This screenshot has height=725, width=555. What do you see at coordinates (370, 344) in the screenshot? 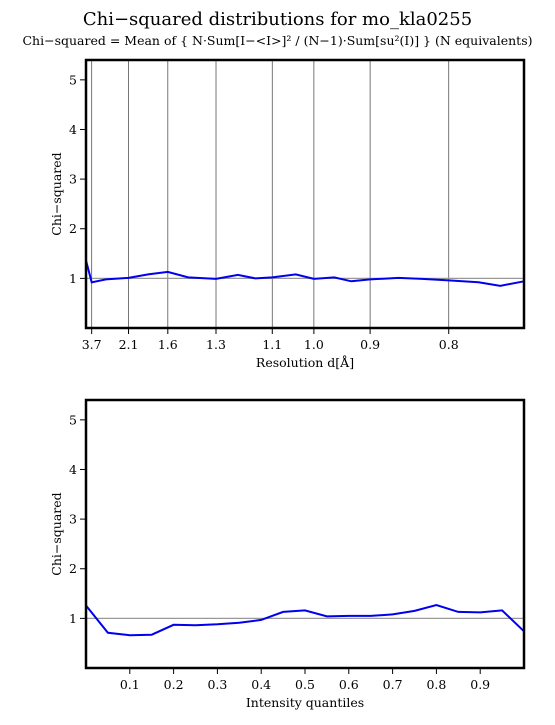
I see `chart1-x-tick-label: 0.9` at bounding box center [370, 344].